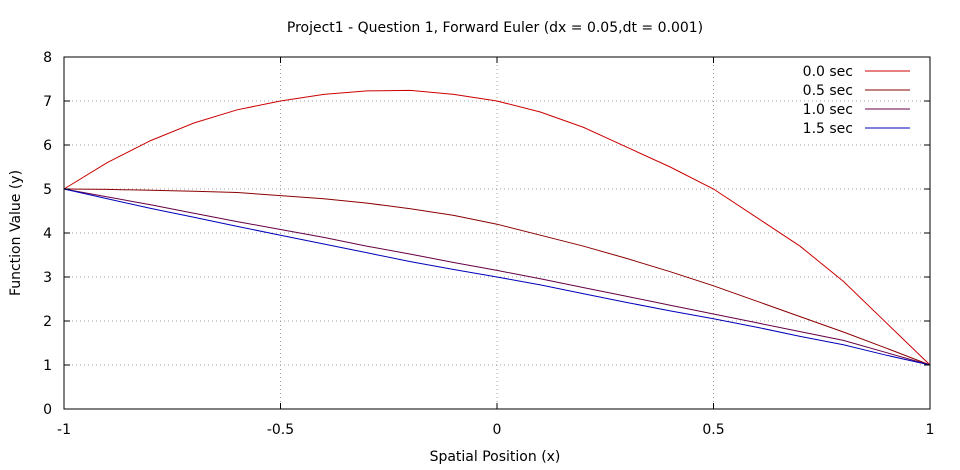 Image resolution: width=960 pixels, height=470 pixels. What do you see at coordinates (828, 91) in the screenshot?
I see `legend-label: 0.5 sec` at bounding box center [828, 91].